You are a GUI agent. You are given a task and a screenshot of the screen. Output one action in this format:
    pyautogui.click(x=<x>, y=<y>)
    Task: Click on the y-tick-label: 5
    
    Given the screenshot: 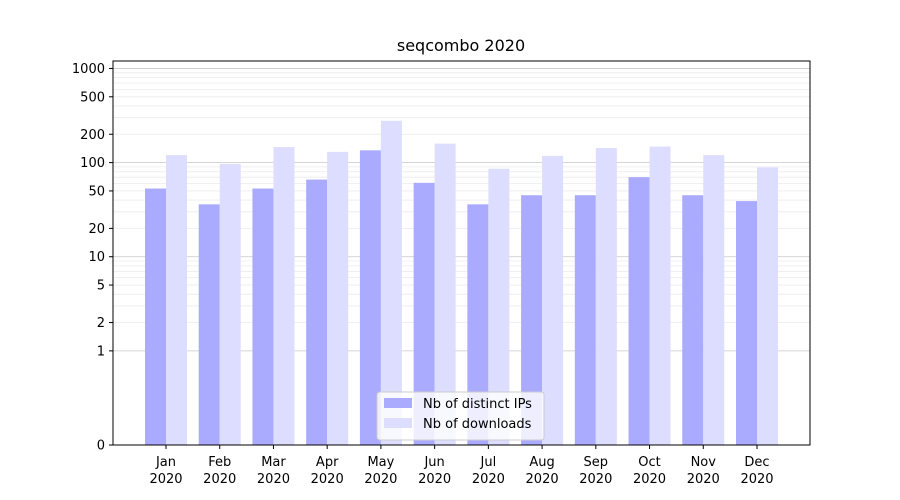 What is the action you would take?
    pyautogui.click(x=101, y=286)
    